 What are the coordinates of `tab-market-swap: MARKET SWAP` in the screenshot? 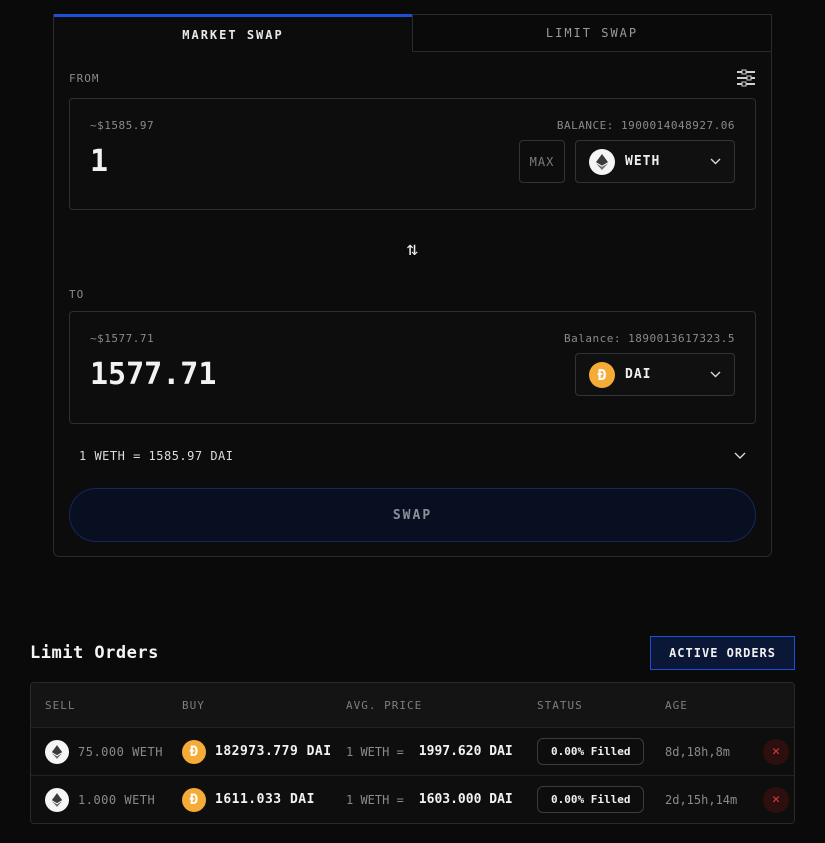 It's located at (233, 33).